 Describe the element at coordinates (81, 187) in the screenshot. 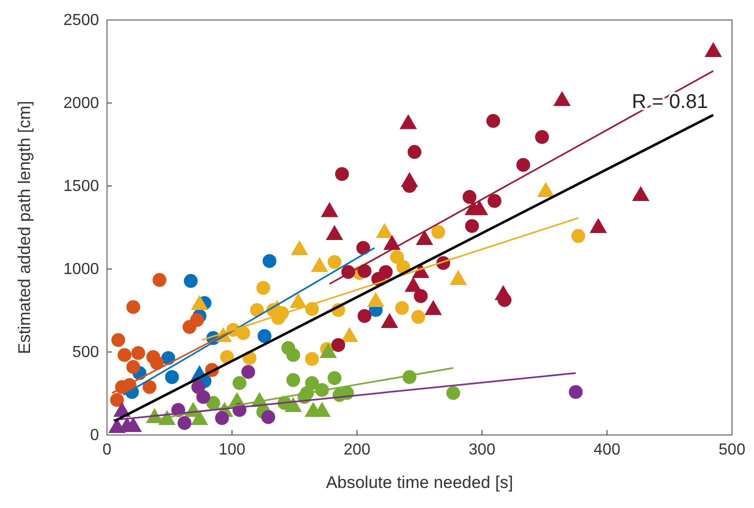

I see `y-tick-label: 1500` at that location.